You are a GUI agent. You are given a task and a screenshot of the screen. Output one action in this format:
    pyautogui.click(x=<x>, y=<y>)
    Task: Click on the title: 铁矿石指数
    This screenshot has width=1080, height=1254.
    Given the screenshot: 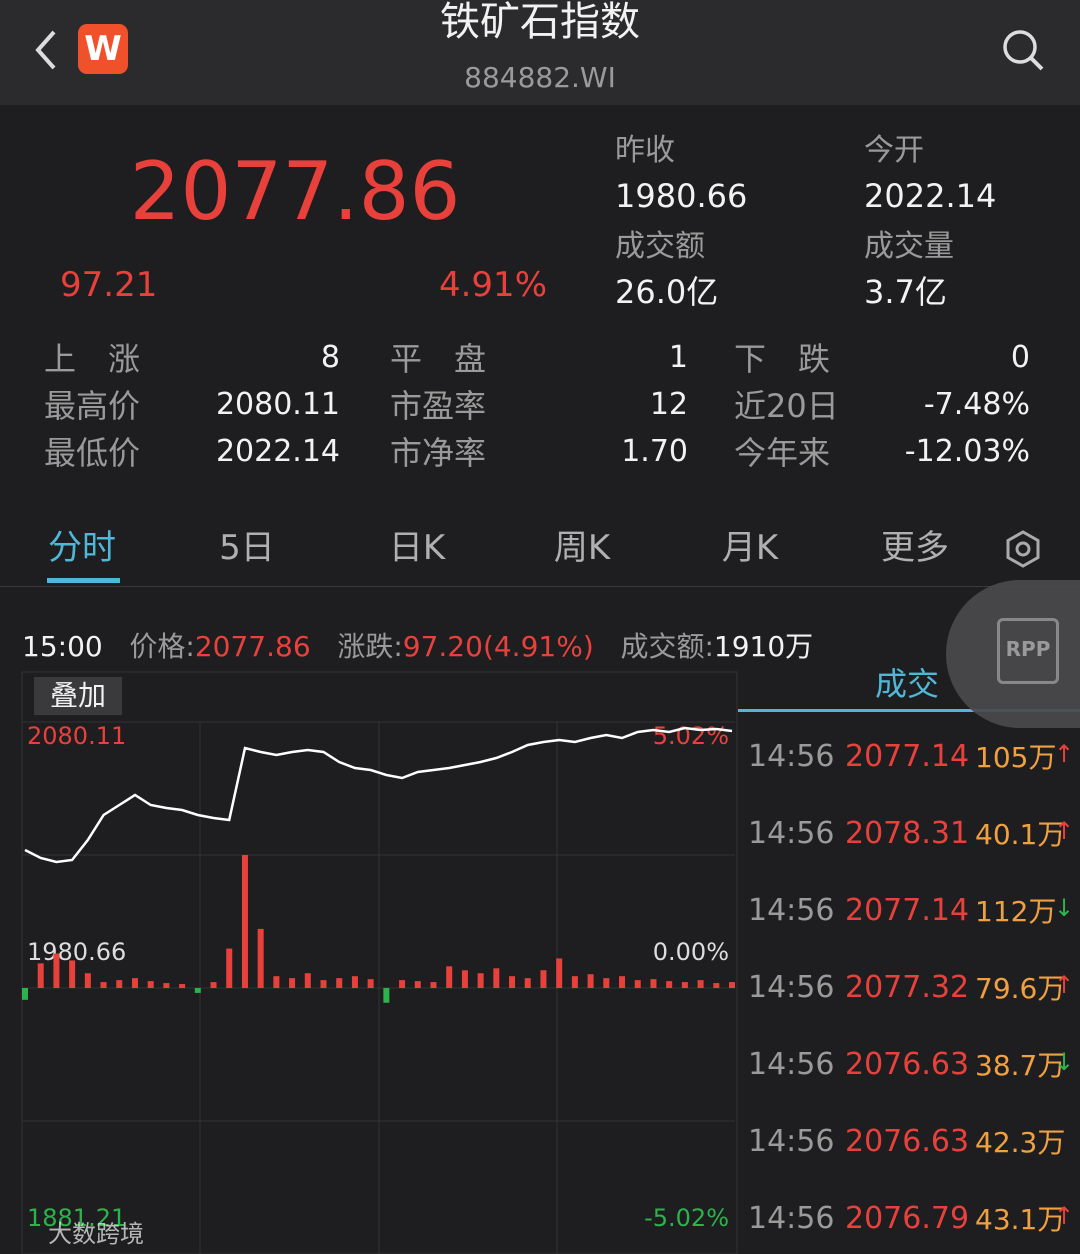 What is the action you would take?
    pyautogui.click(x=540, y=22)
    